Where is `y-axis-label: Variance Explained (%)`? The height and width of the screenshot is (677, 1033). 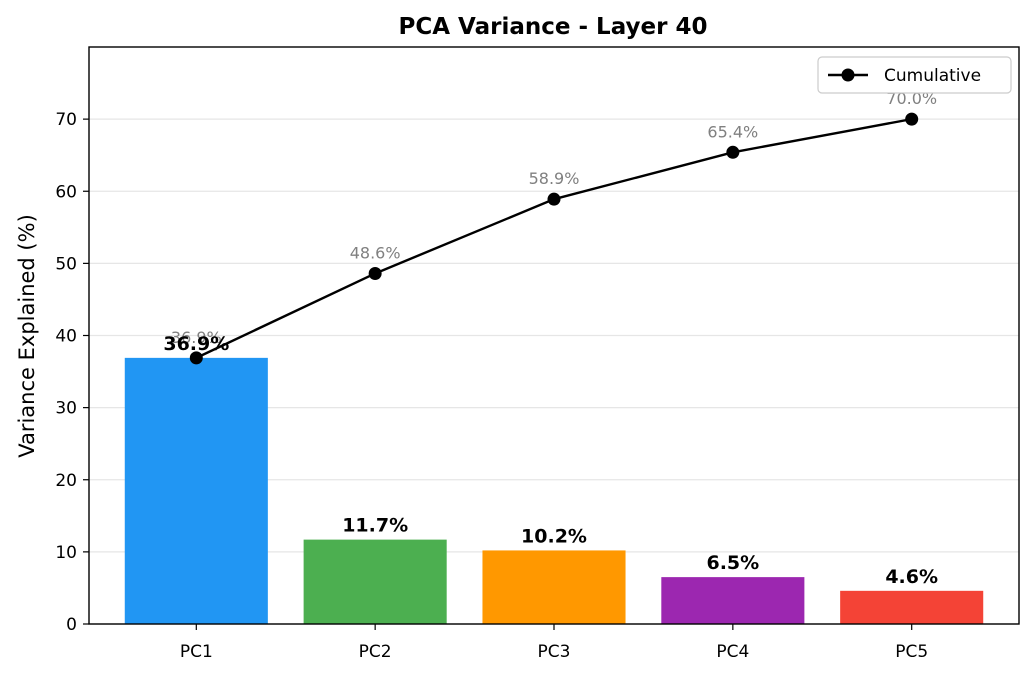
y-axis-label: Variance Explained (%) is located at coordinates (27, 336).